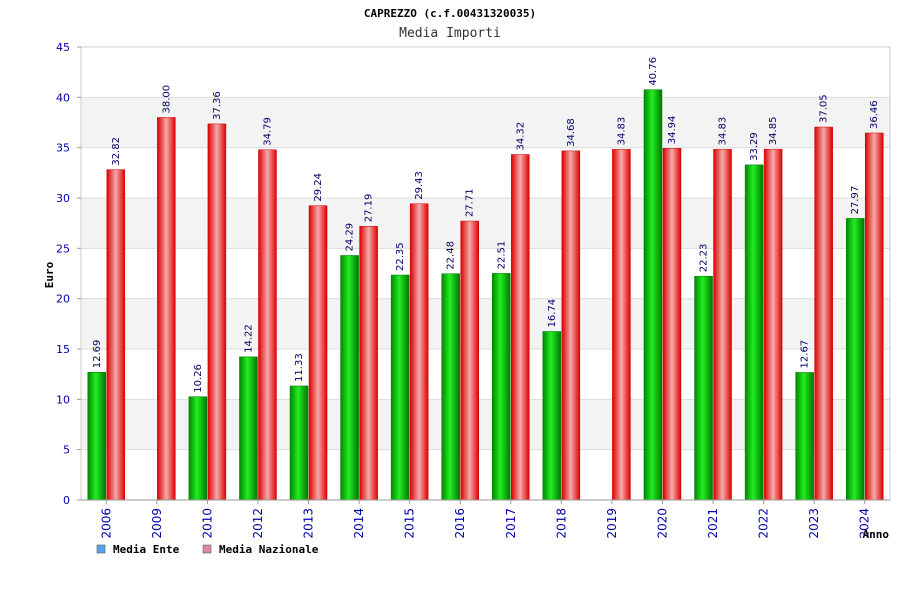  Describe the element at coordinates (217, 105) in the screenshot. I see `value-label-media-nazionale: 37.36` at that location.